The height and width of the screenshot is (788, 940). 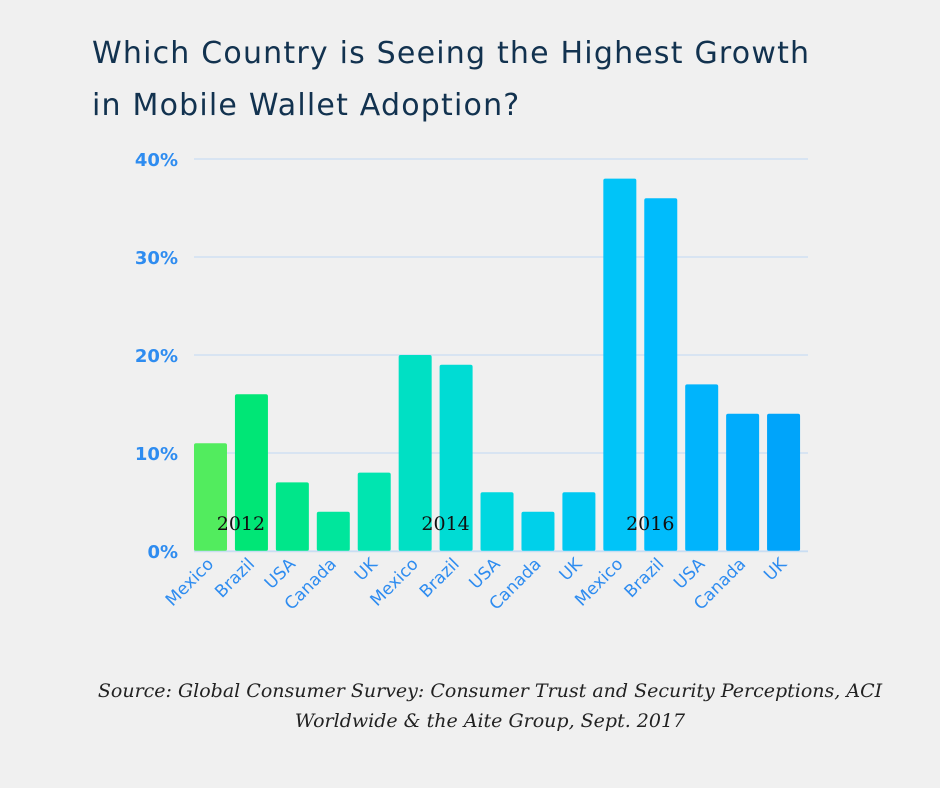 What do you see at coordinates (241, 524) in the screenshot?
I see `year-label: 2012` at bounding box center [241, 524].